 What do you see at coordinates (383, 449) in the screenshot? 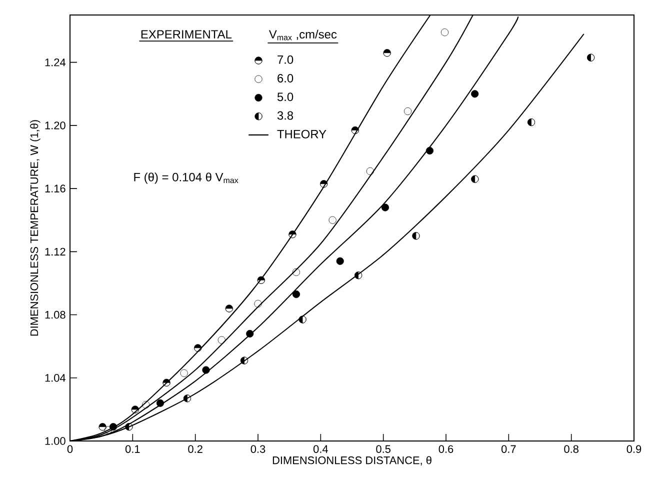
I see `x-tick-label: 0.5` at bounding box center [383, 449].